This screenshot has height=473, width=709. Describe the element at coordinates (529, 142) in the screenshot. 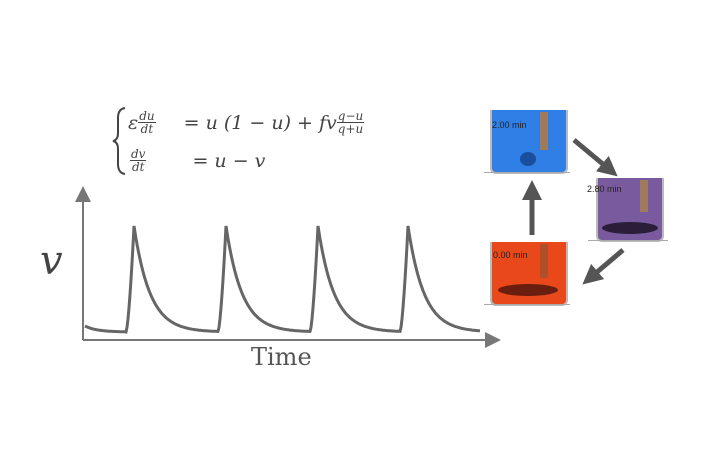

I see `beaker-blue` at that location.